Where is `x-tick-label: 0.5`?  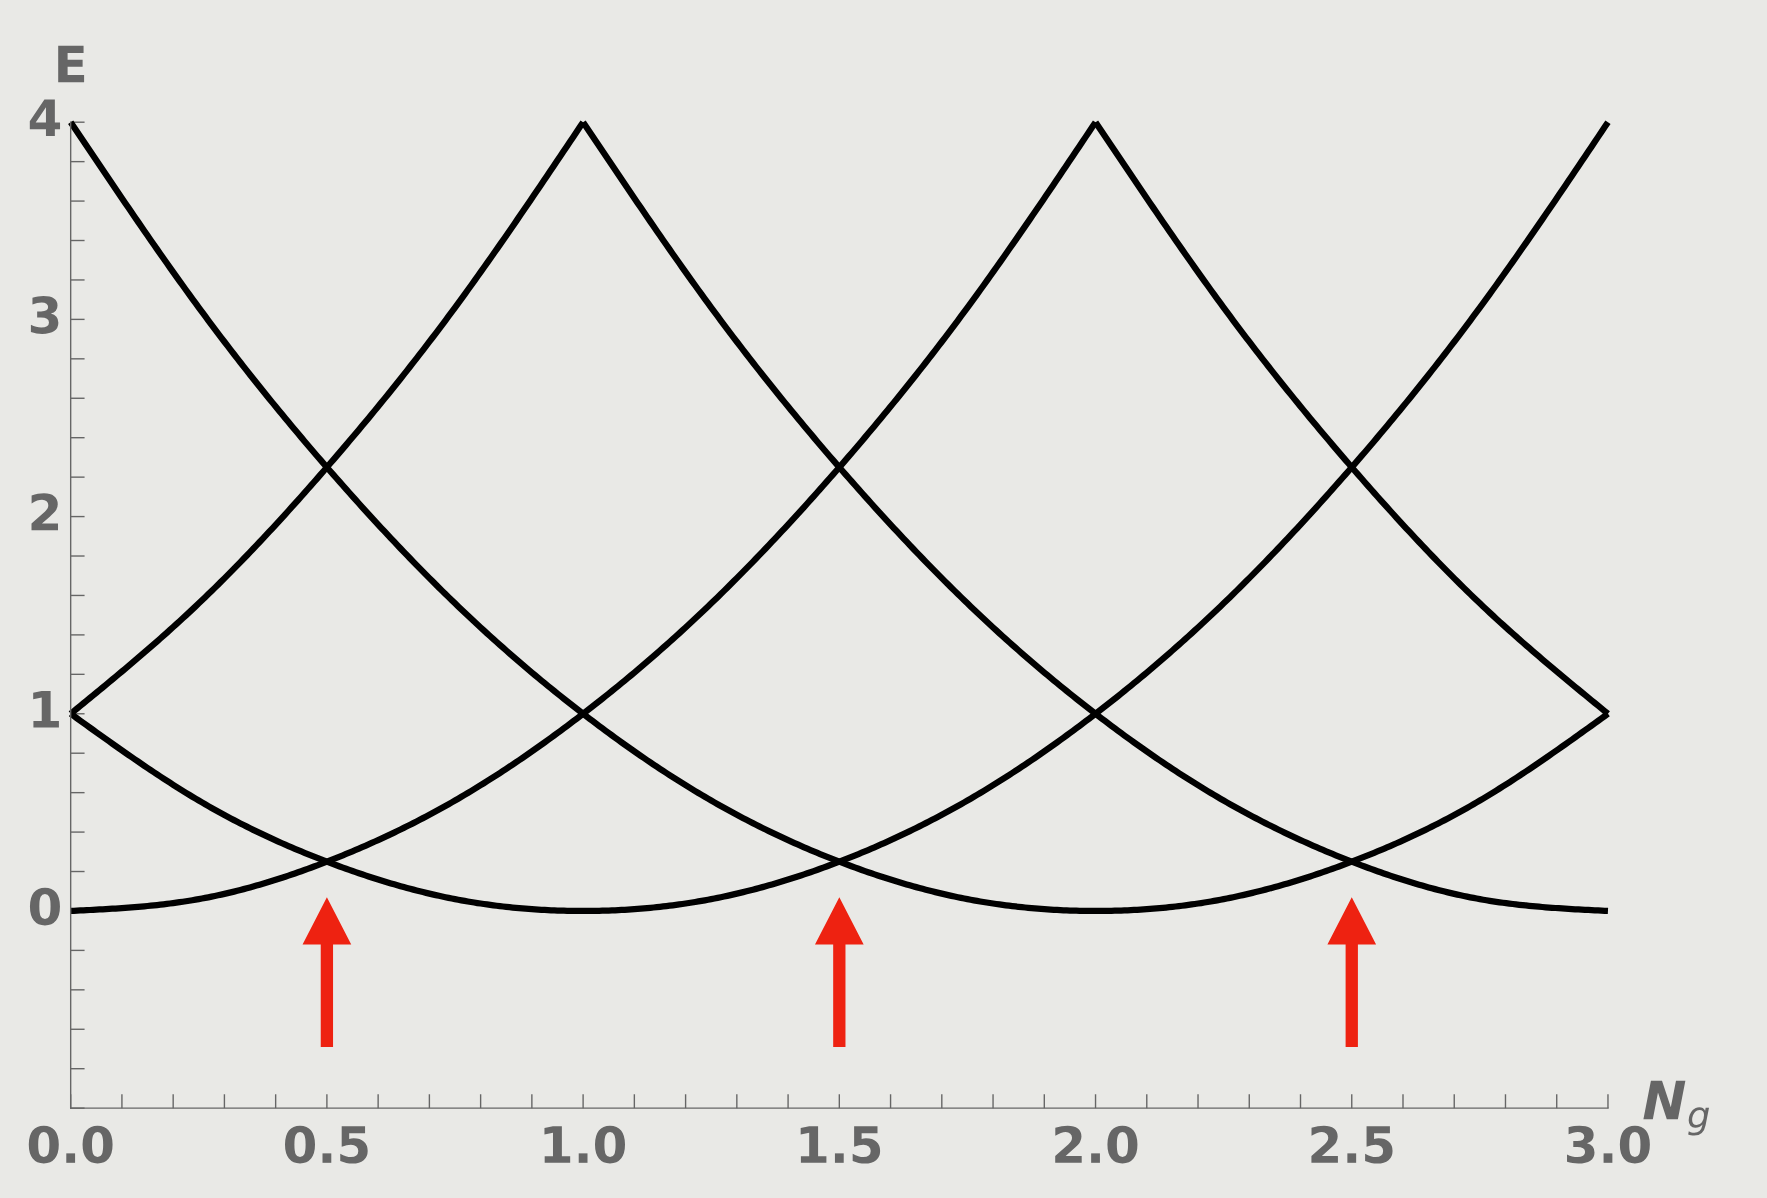
x-tick-label: 0.5 is located at coordinates (326, 1144).